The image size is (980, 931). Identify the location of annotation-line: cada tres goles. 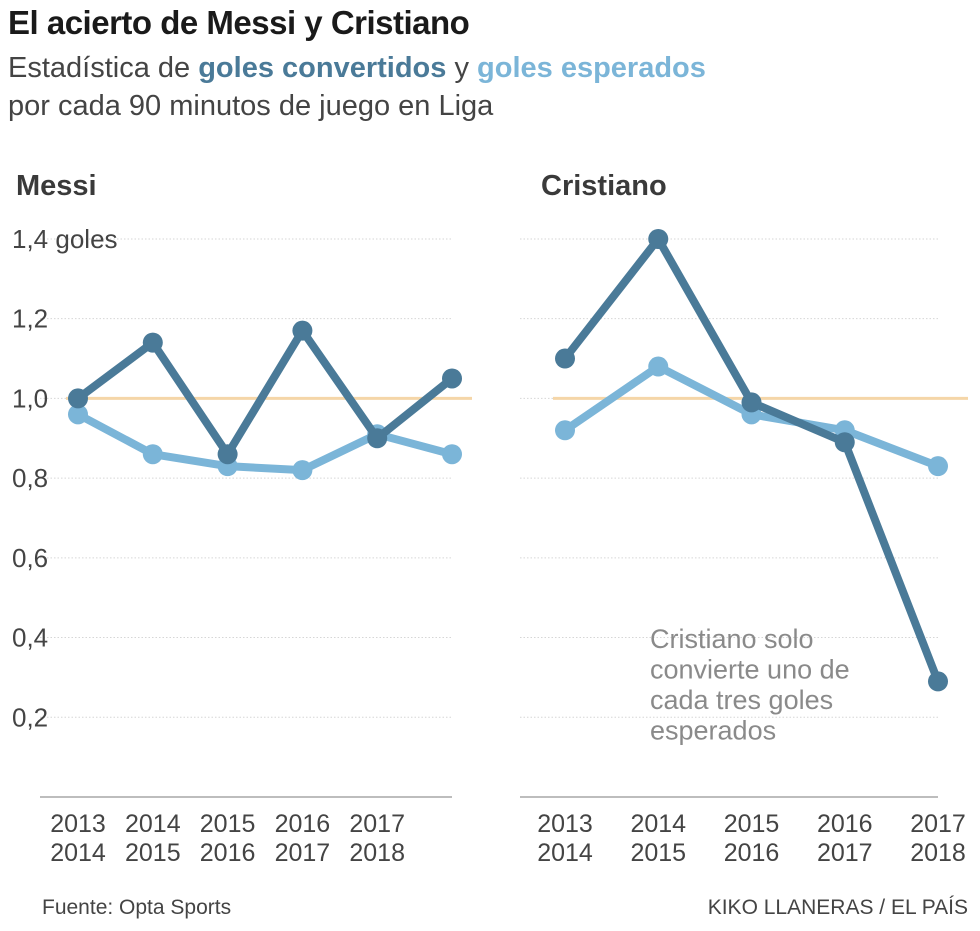
(741, 700).